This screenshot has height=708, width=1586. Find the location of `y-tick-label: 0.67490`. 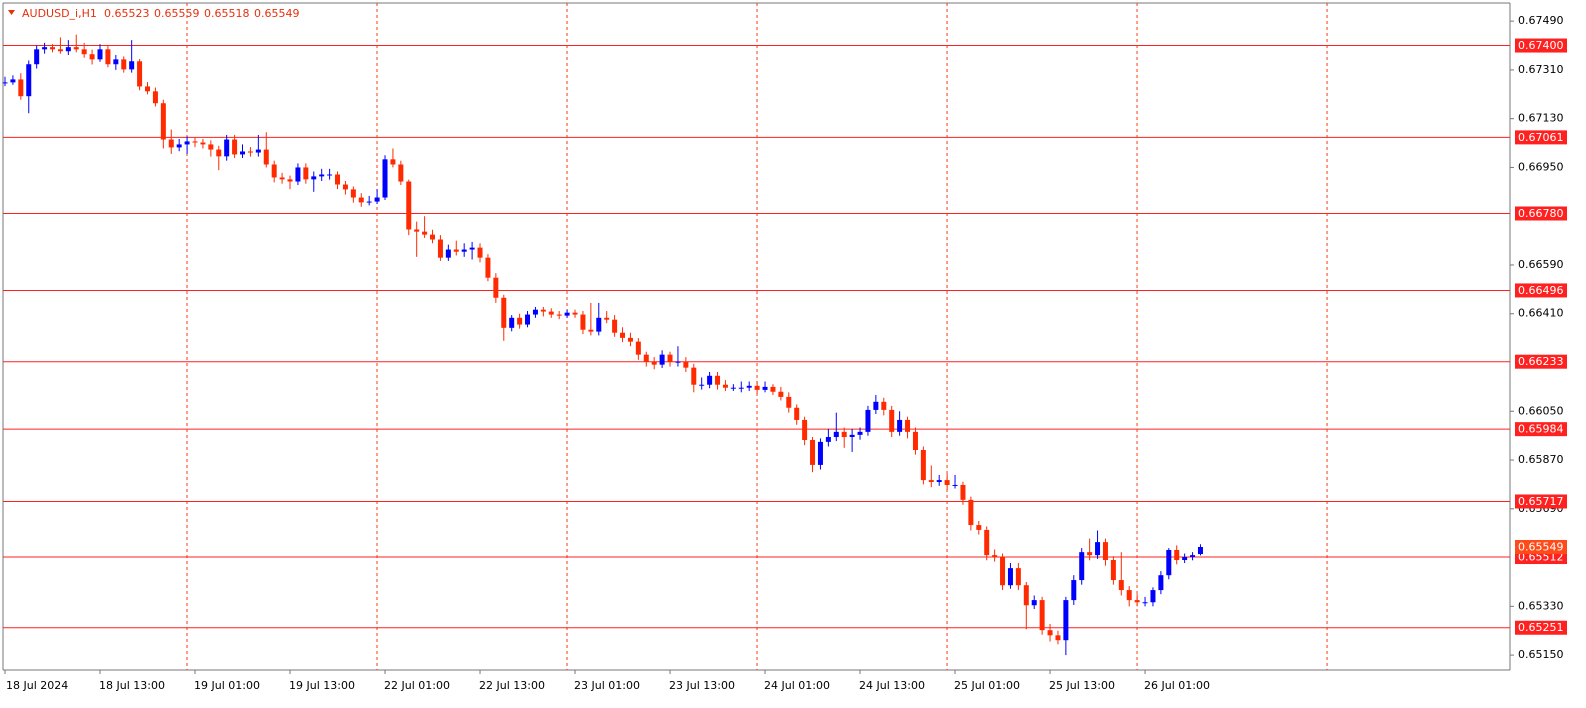

y-tick-label: 0.67490 is located at coordinates (1541, 20).